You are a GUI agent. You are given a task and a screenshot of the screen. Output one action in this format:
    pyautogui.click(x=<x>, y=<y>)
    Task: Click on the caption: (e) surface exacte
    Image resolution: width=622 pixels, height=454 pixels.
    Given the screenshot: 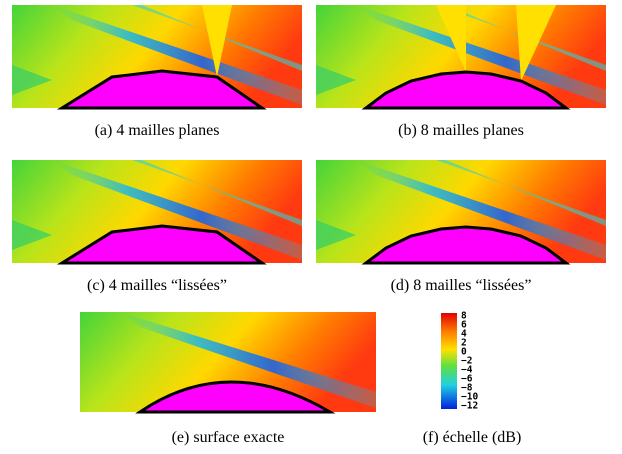 What is the action you would take?
    pyautogui.click(x=228, y=437)
    